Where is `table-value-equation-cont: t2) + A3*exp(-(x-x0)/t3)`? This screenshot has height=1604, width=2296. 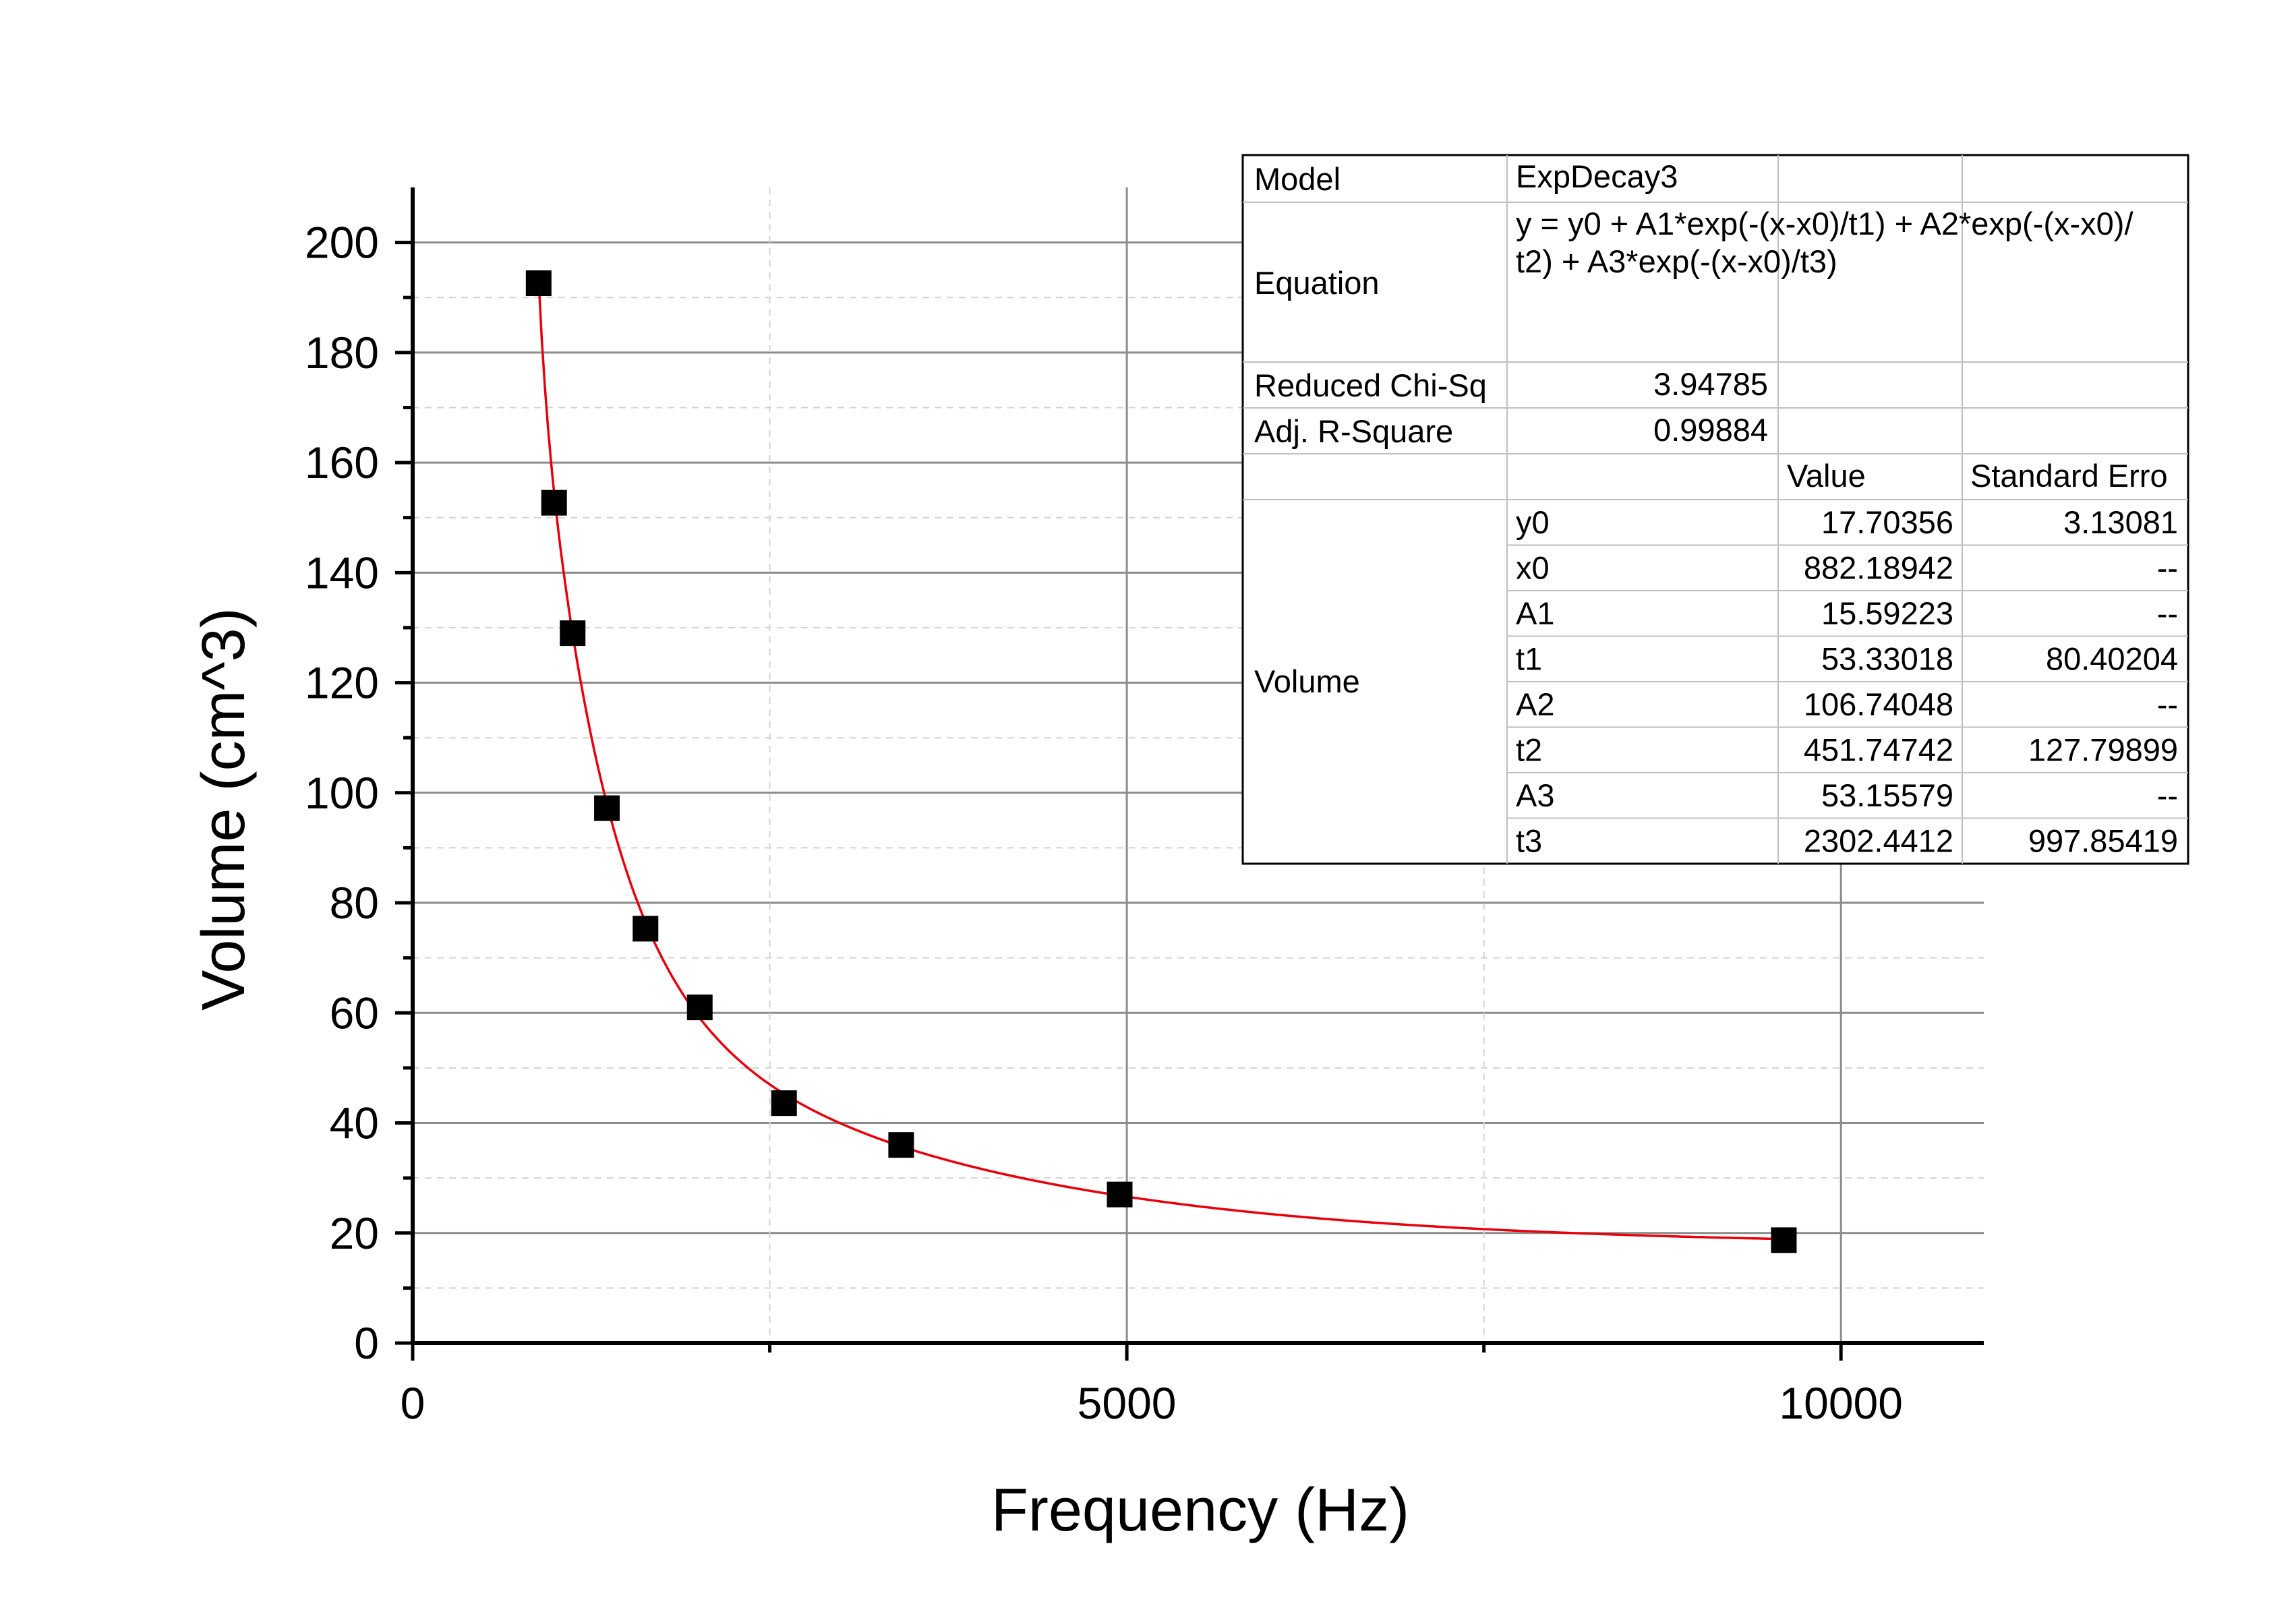
table-value-equation-cont: t2) + A3*exp(-(x-x0)/t3) is located at coordinates (1676, 261).